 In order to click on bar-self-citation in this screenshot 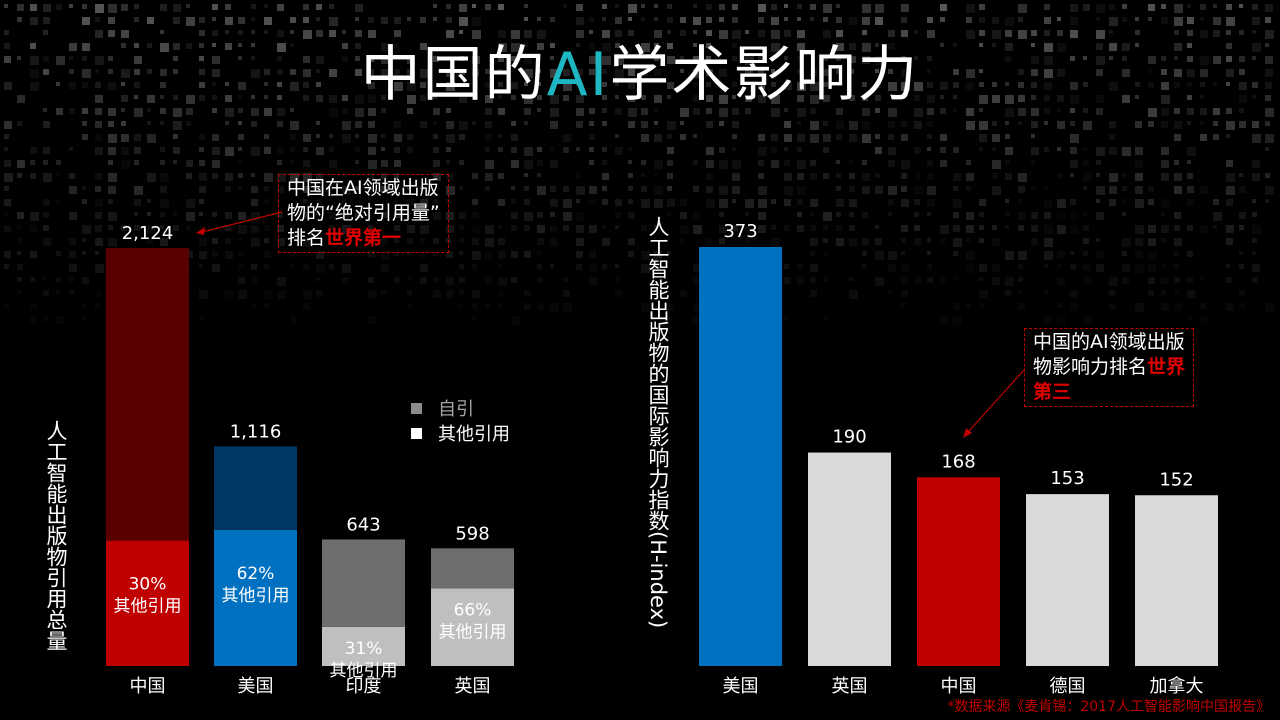, I will do `click(363, 583)`.